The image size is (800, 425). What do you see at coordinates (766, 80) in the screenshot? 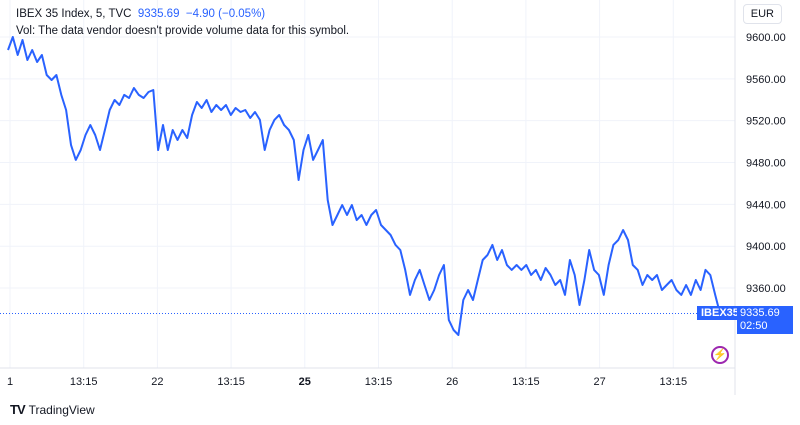
I see `y-tick-label: 9560.00` at bounding box center [766, 80].